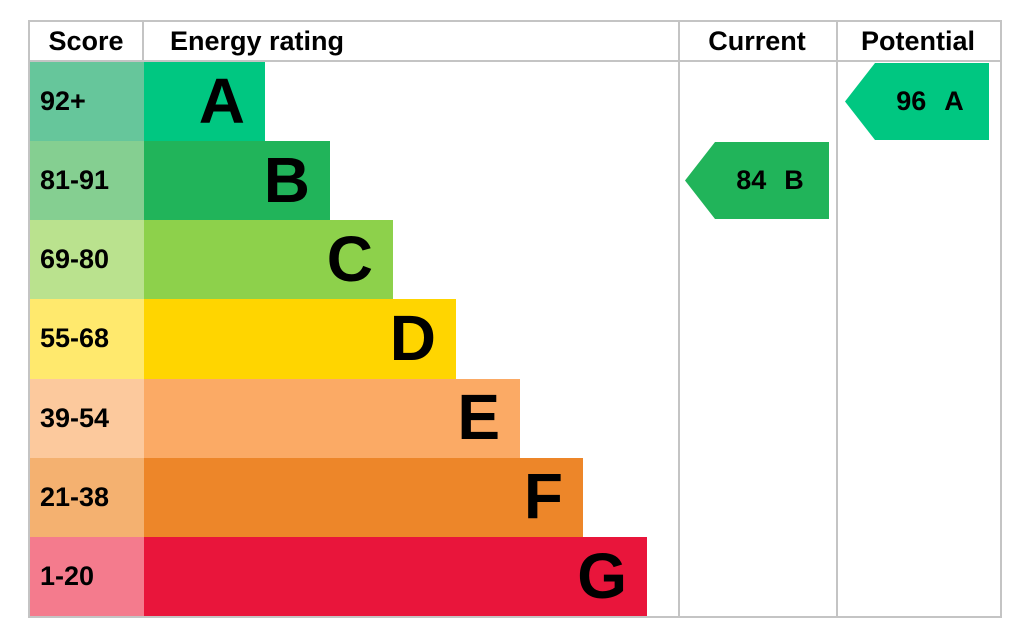 This screenshot has width=1024, height=643. I want to click on band-letter-g: G, so click(602, 575).